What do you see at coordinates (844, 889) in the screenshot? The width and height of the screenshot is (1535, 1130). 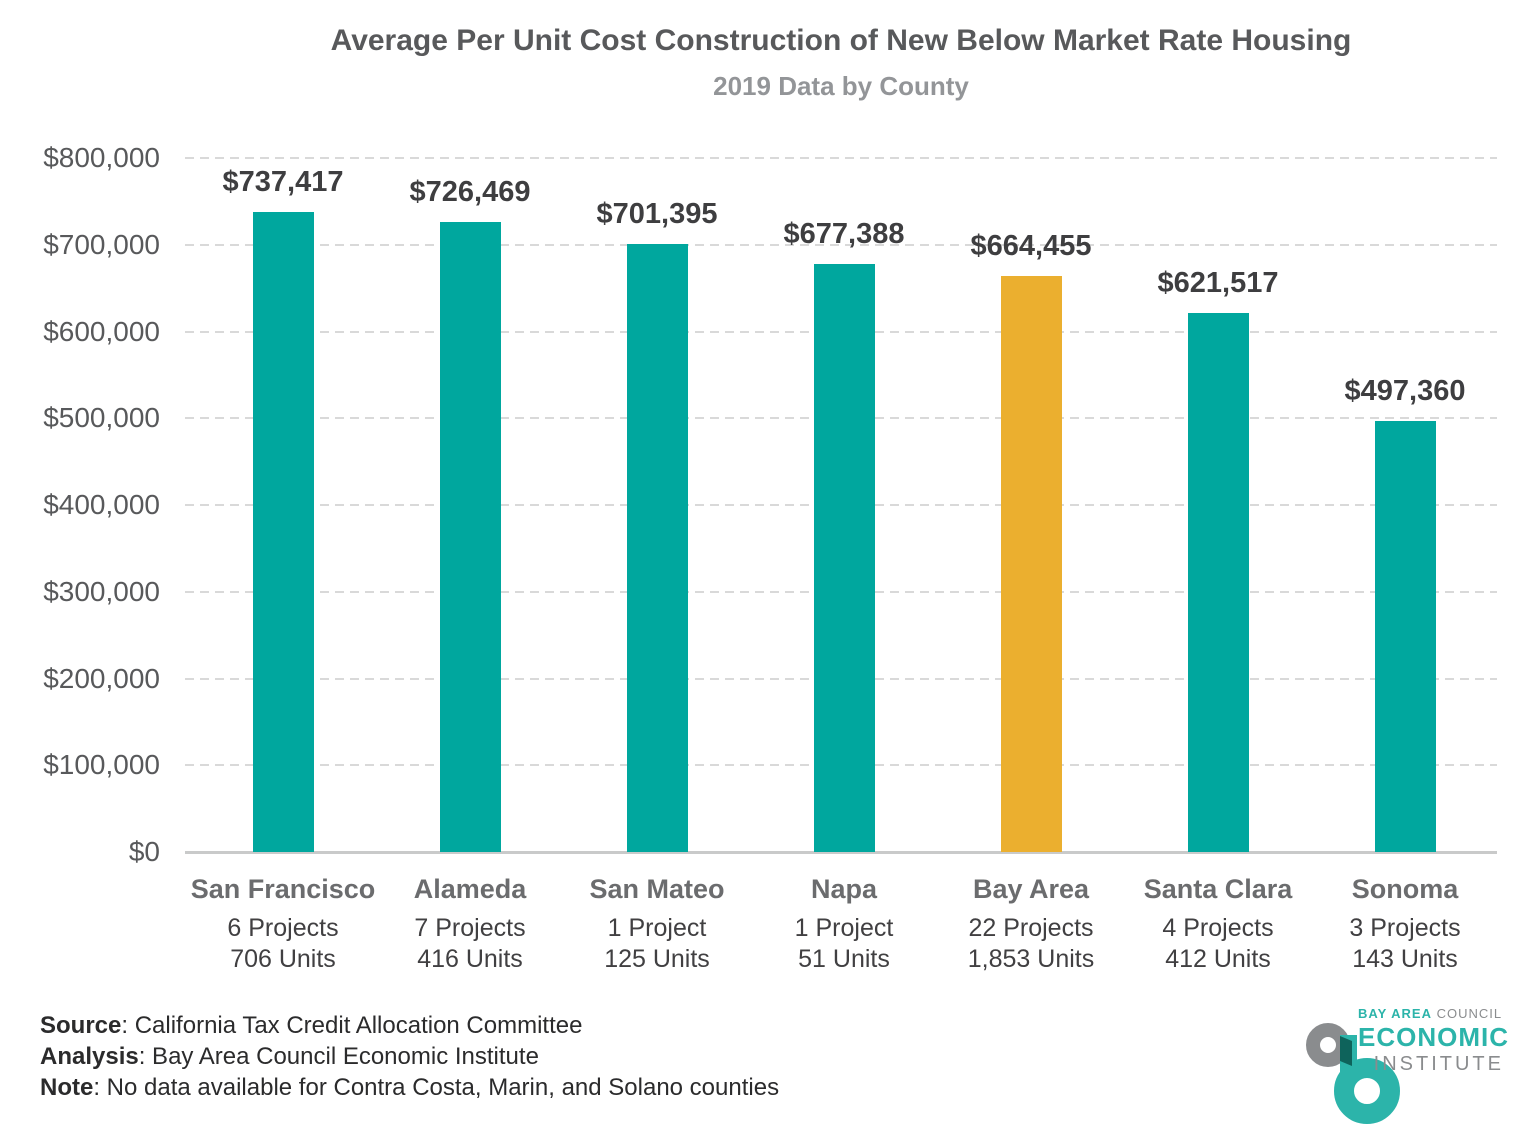 I see `county-name: Napa` at bounding box center [844, 889].